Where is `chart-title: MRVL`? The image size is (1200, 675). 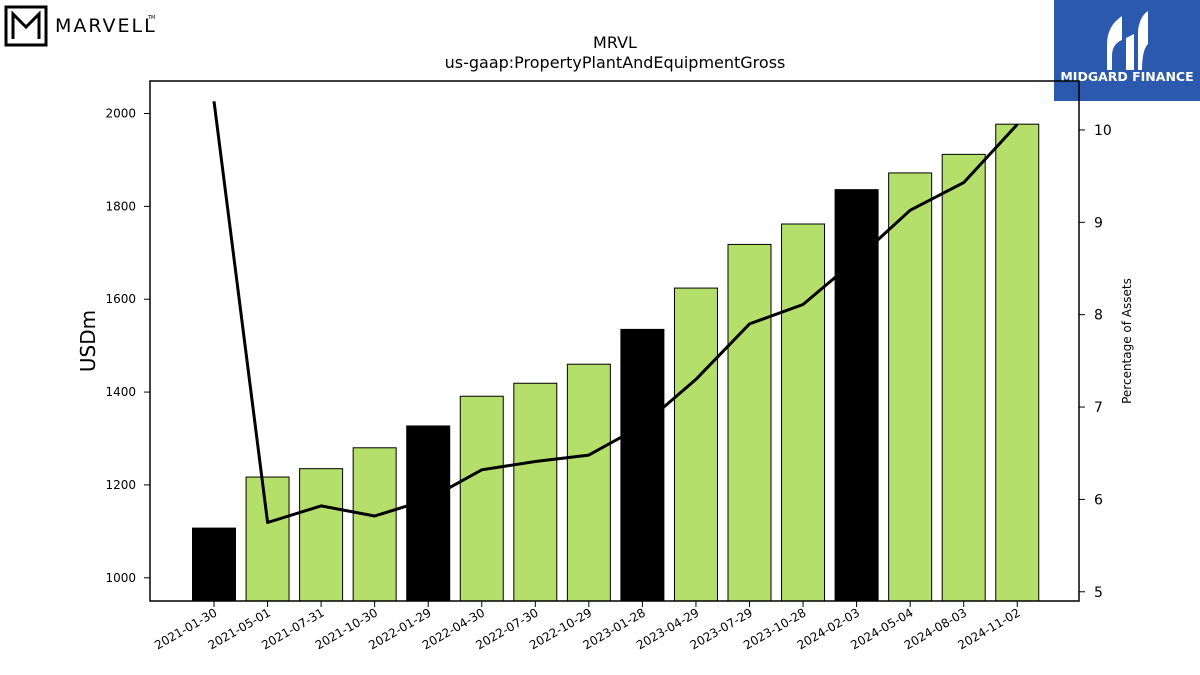 chart-title: MRVL is located at coordinates (615, 42).